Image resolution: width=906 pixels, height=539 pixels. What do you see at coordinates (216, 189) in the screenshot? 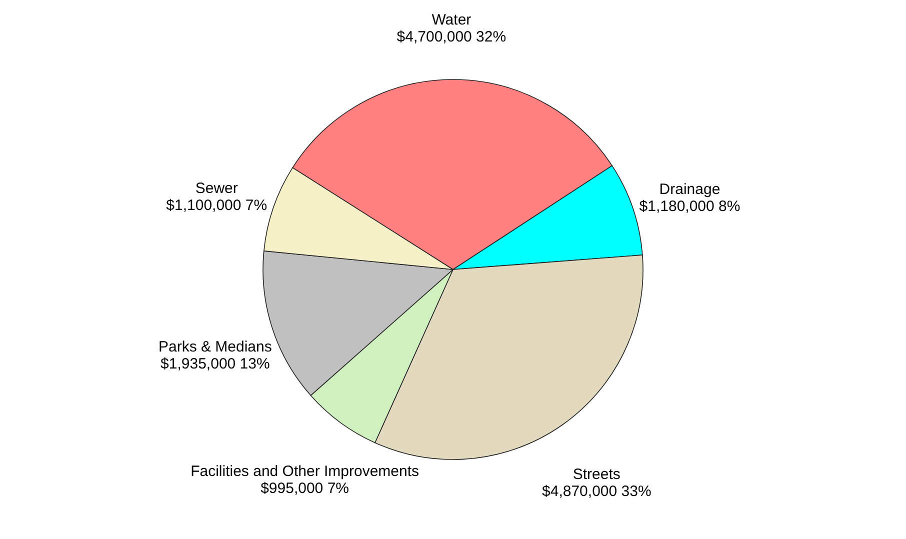
I see `slice-label: Sewer` at bounding box center [216, 189].